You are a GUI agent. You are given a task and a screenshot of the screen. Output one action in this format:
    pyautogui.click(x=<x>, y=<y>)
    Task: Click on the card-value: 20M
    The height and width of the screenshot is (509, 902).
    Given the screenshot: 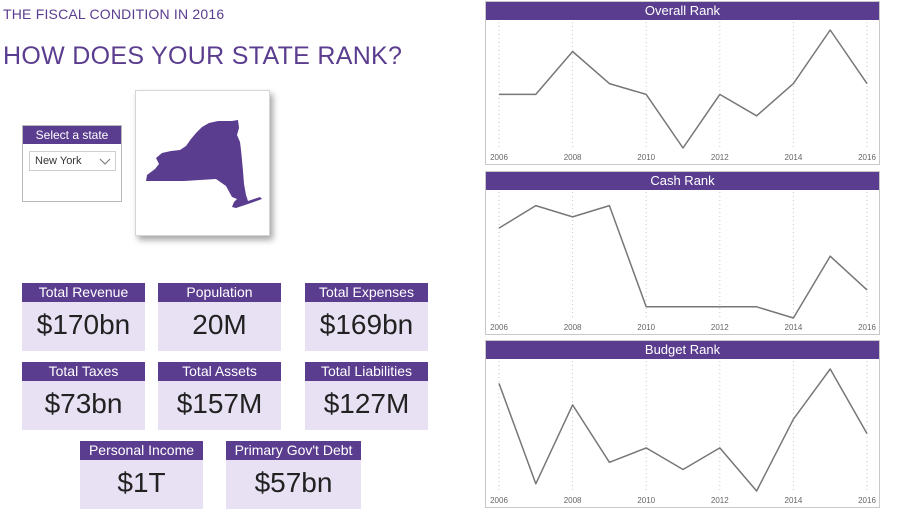 What is the action you would take?
    pyautogui.click(x=219, y=324)
    